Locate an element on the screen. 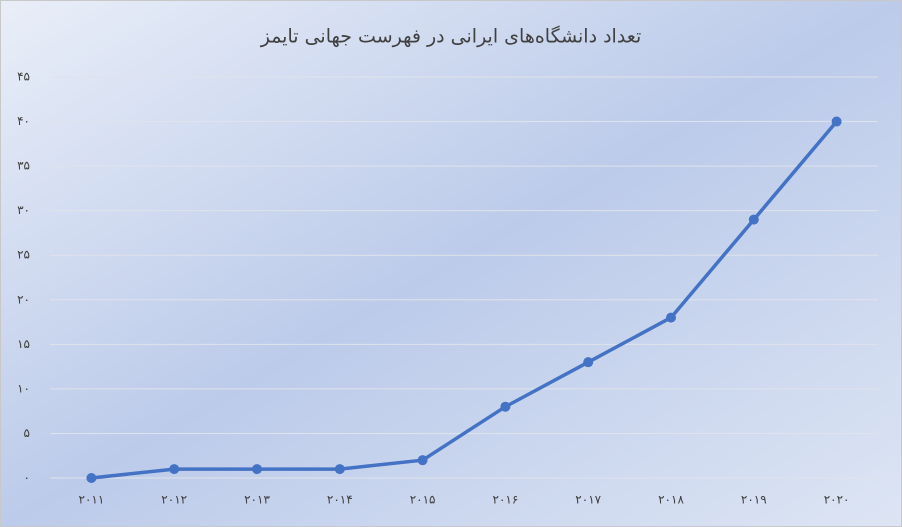 The height and width of the screenshot is (527, 902). y-tick-label: ۵ is located at coordinates (27, 433).